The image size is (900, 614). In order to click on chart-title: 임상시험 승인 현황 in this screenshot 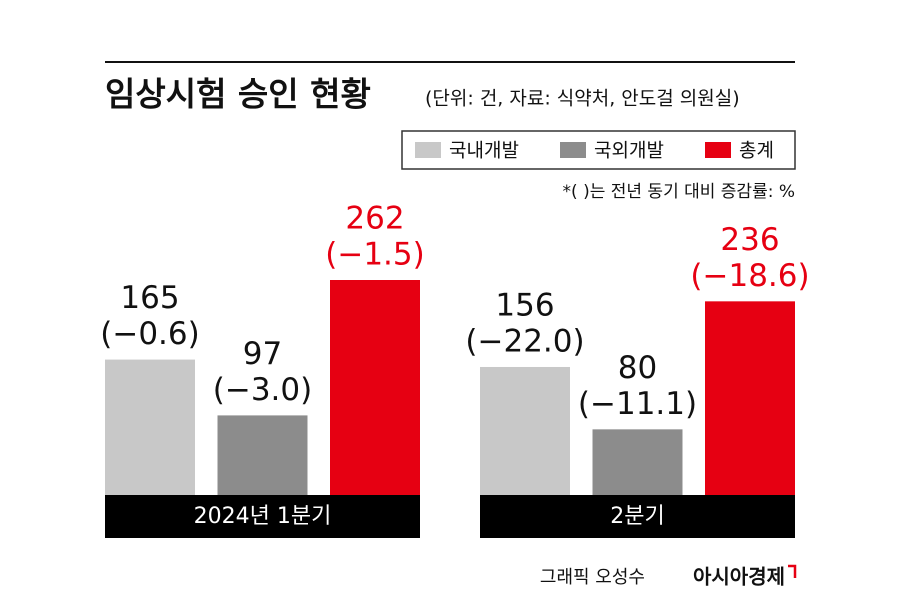, I will do `click(238, 94)`.